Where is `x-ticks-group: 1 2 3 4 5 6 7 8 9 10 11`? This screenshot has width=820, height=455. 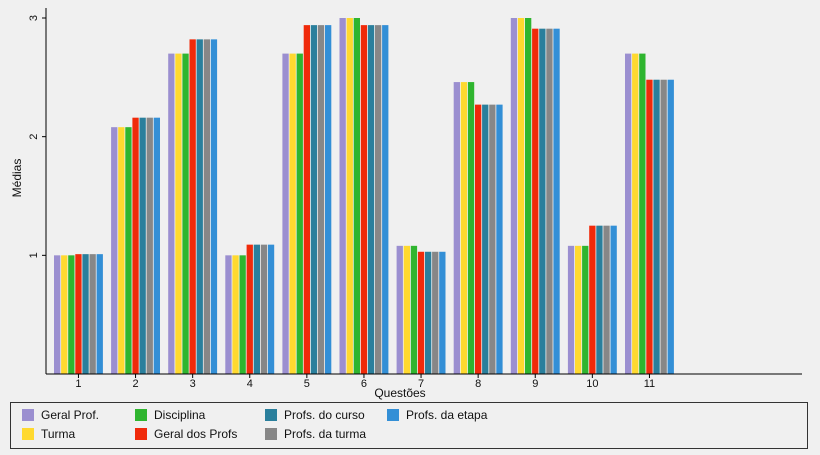 x-ticks-group: 1 2 3 4 5 6 7 8 9 10 11 is located at coordinates (365, 382).